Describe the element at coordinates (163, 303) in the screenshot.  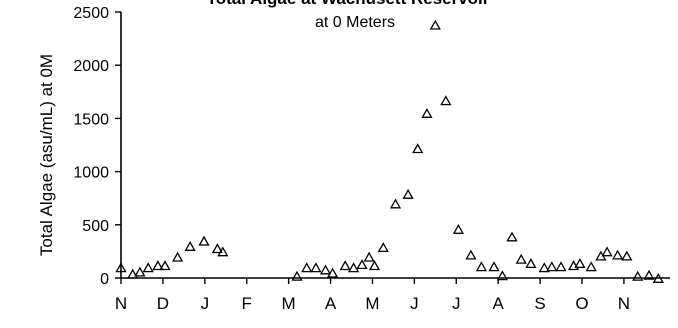
I see `x-tick-label: D` at that location.